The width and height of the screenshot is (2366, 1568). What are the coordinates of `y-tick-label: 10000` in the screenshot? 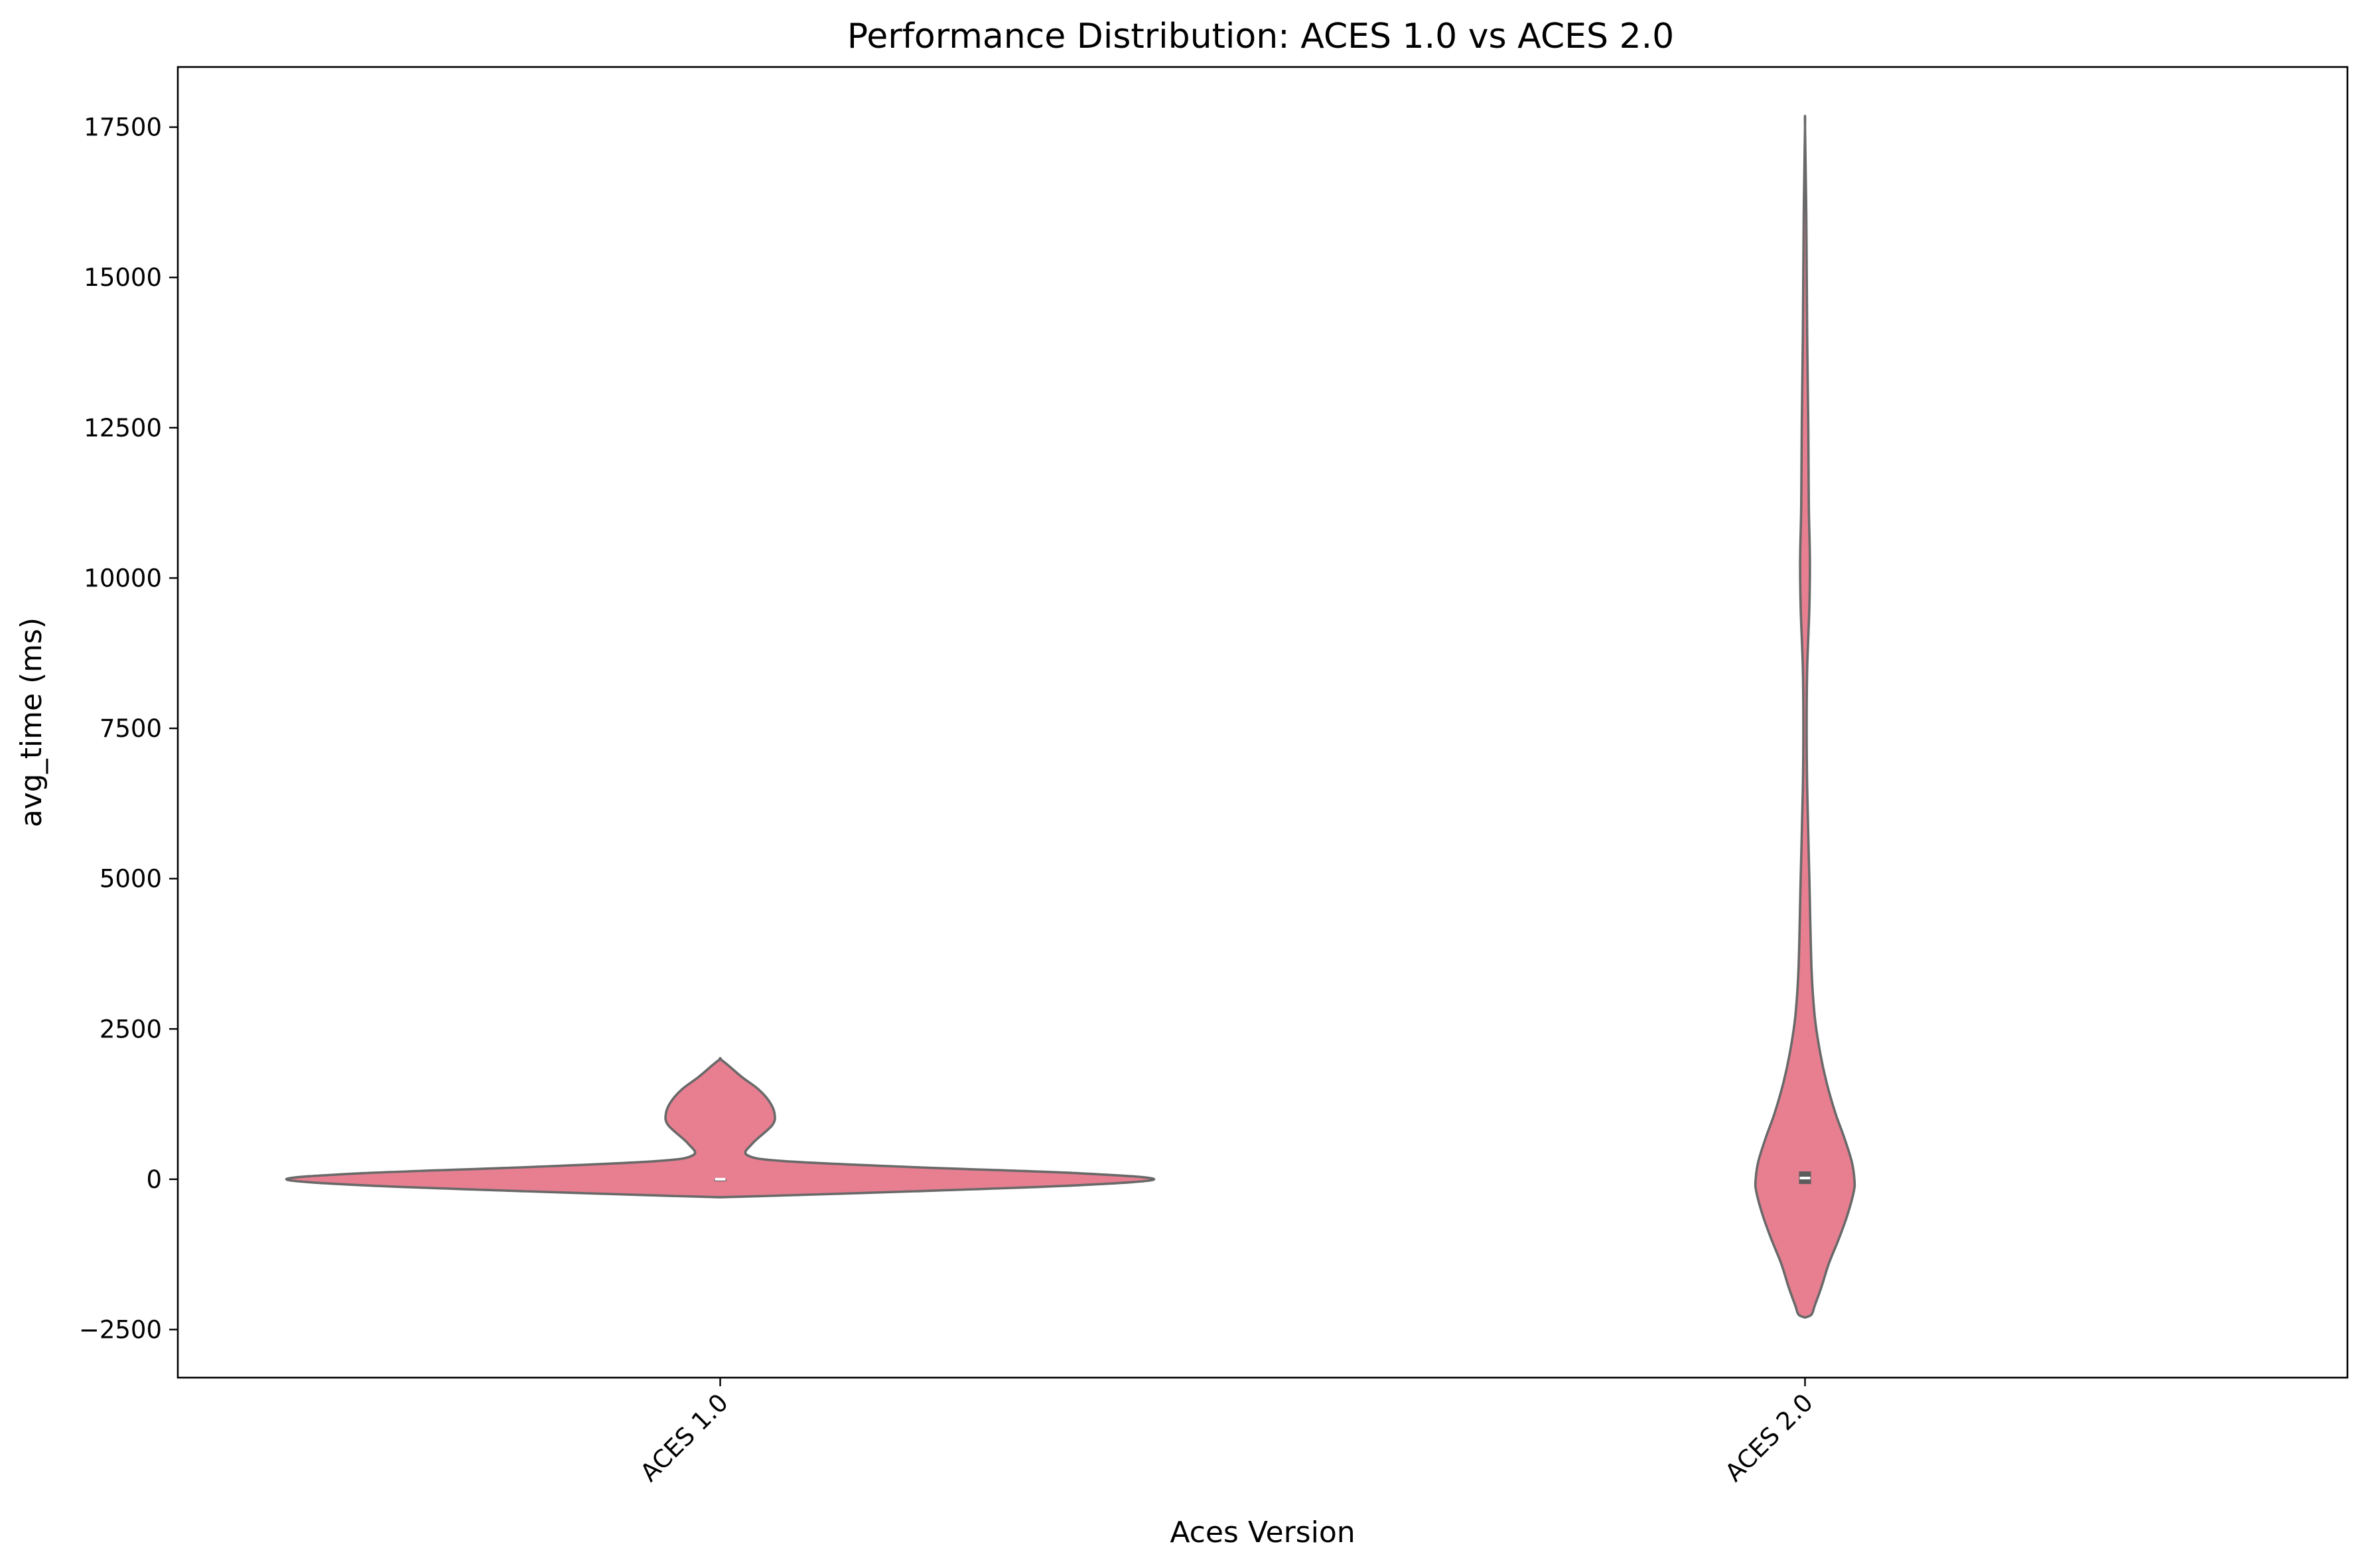 It's located at (123, 578).